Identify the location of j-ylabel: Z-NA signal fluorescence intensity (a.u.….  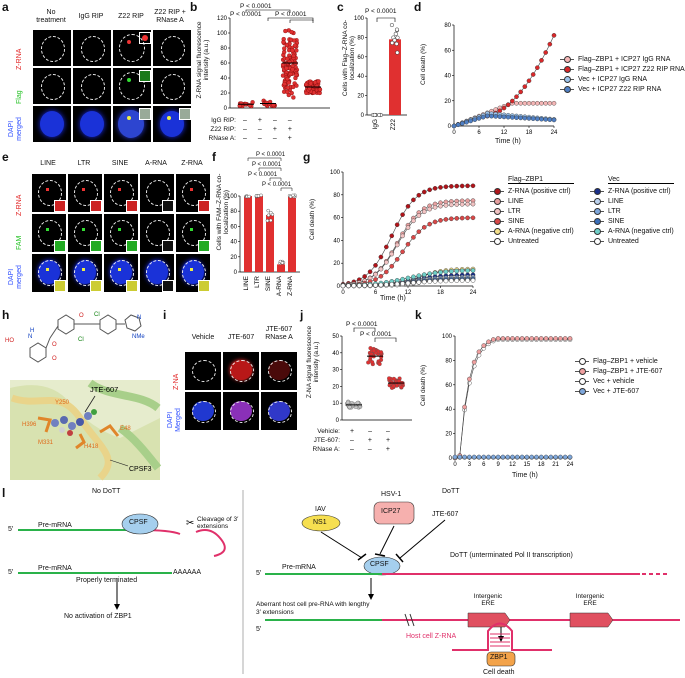
(313, 362).